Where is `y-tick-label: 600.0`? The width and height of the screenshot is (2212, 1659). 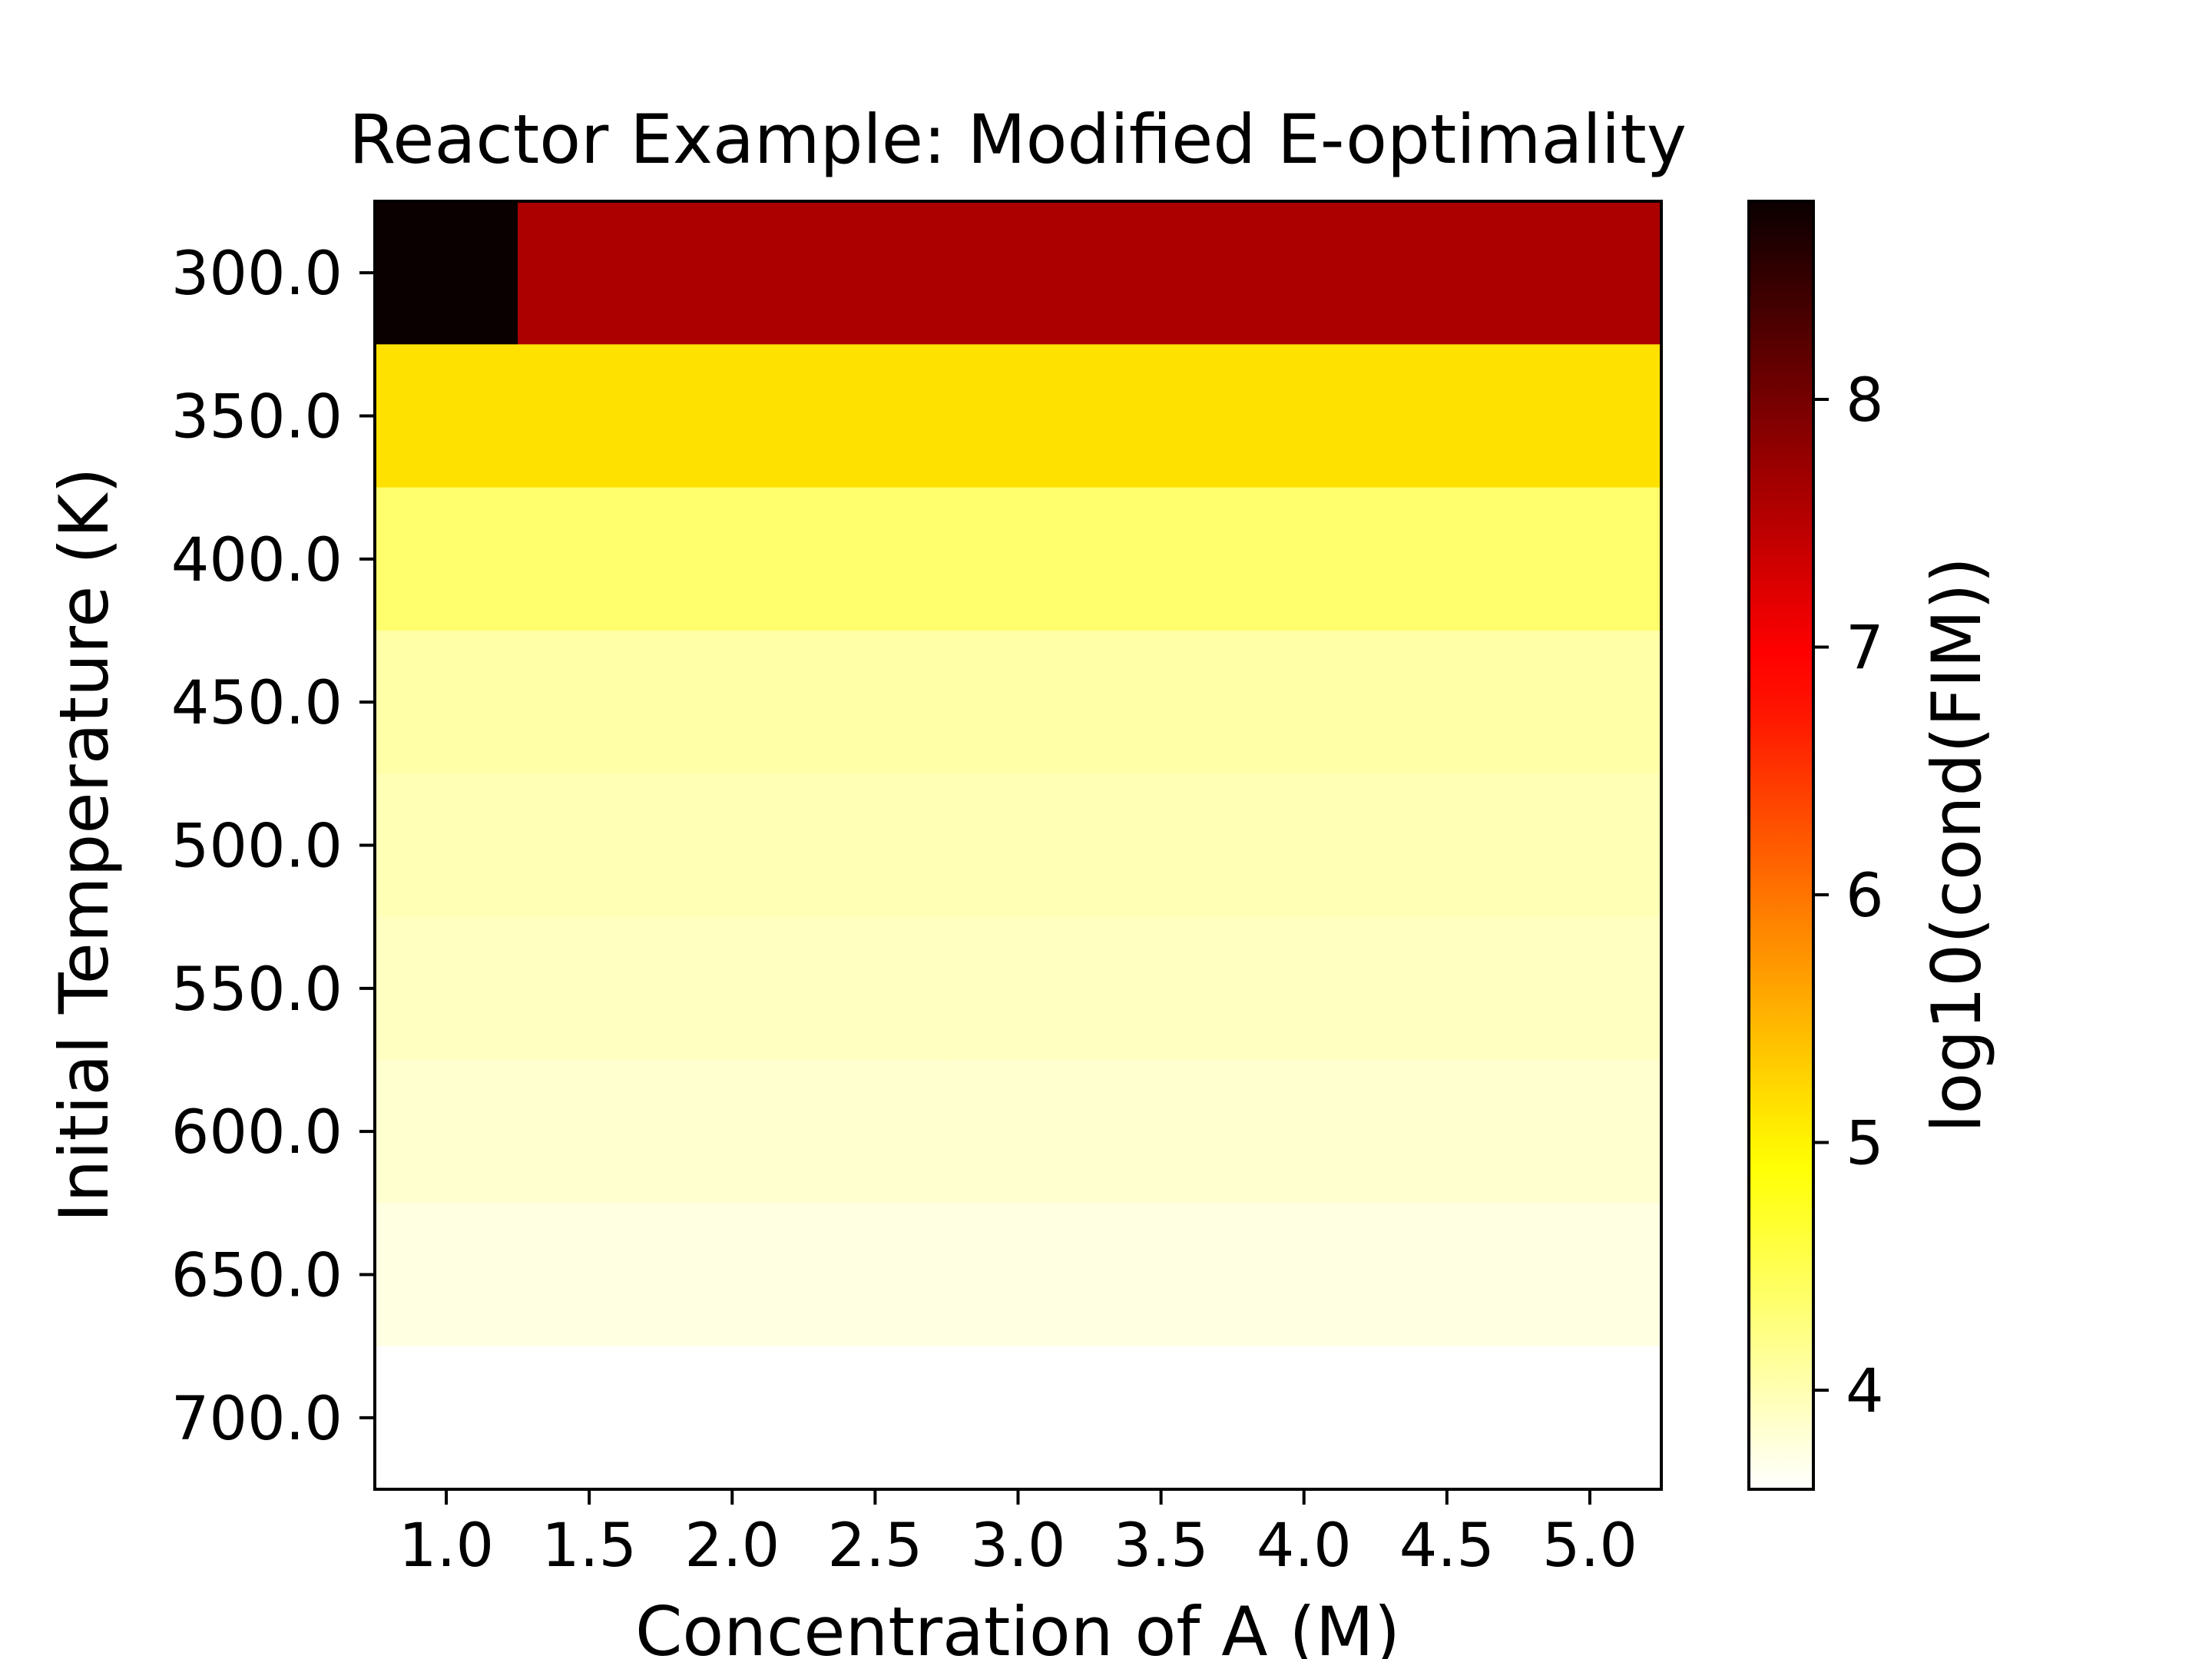
y-tick-label: 600.0 is located at coordinates (257, 1132).